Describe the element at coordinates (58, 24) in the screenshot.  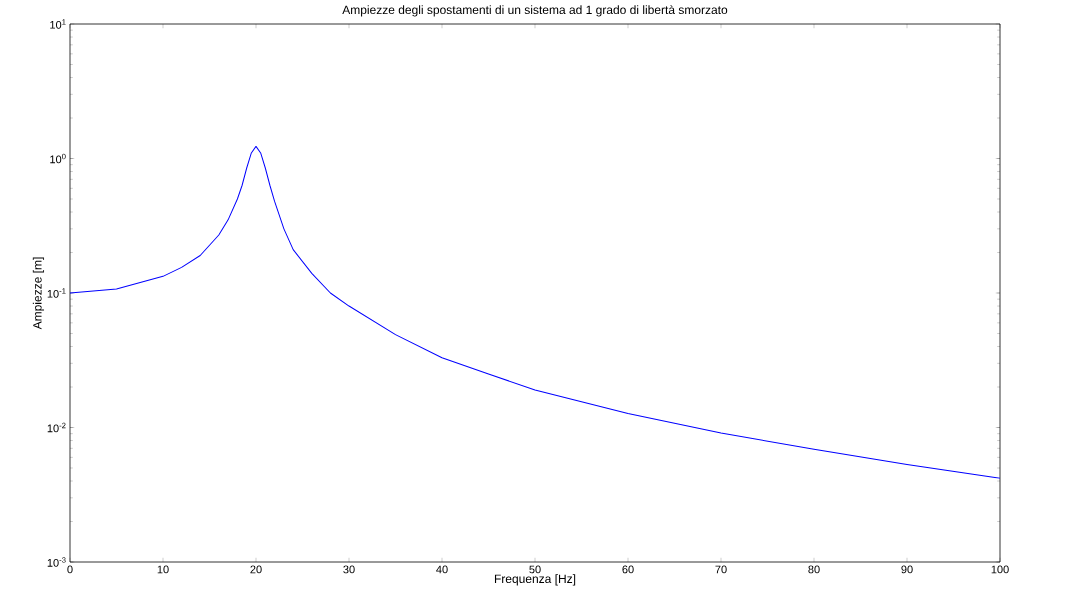
I see `y-tick-label: 10$^{1}$` at that location.